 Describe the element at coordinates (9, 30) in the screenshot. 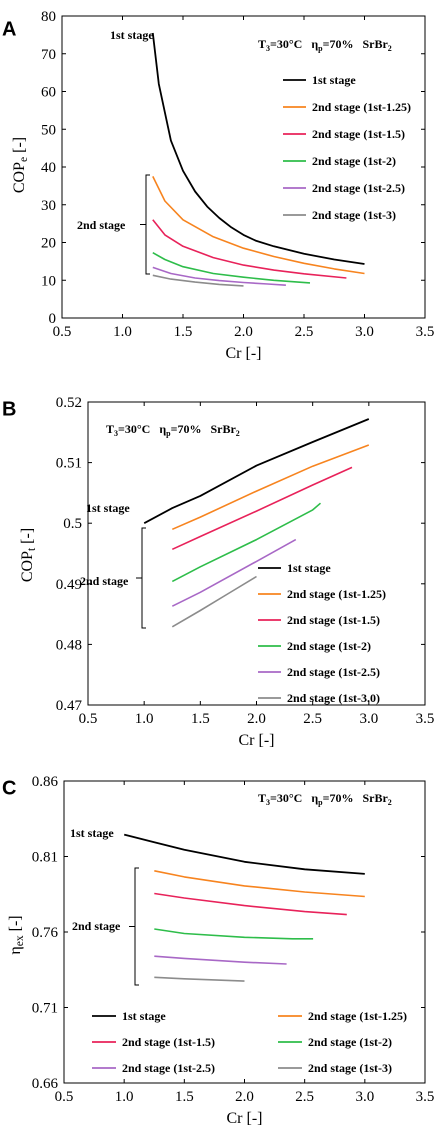

I see `panel-label: A` at that location.